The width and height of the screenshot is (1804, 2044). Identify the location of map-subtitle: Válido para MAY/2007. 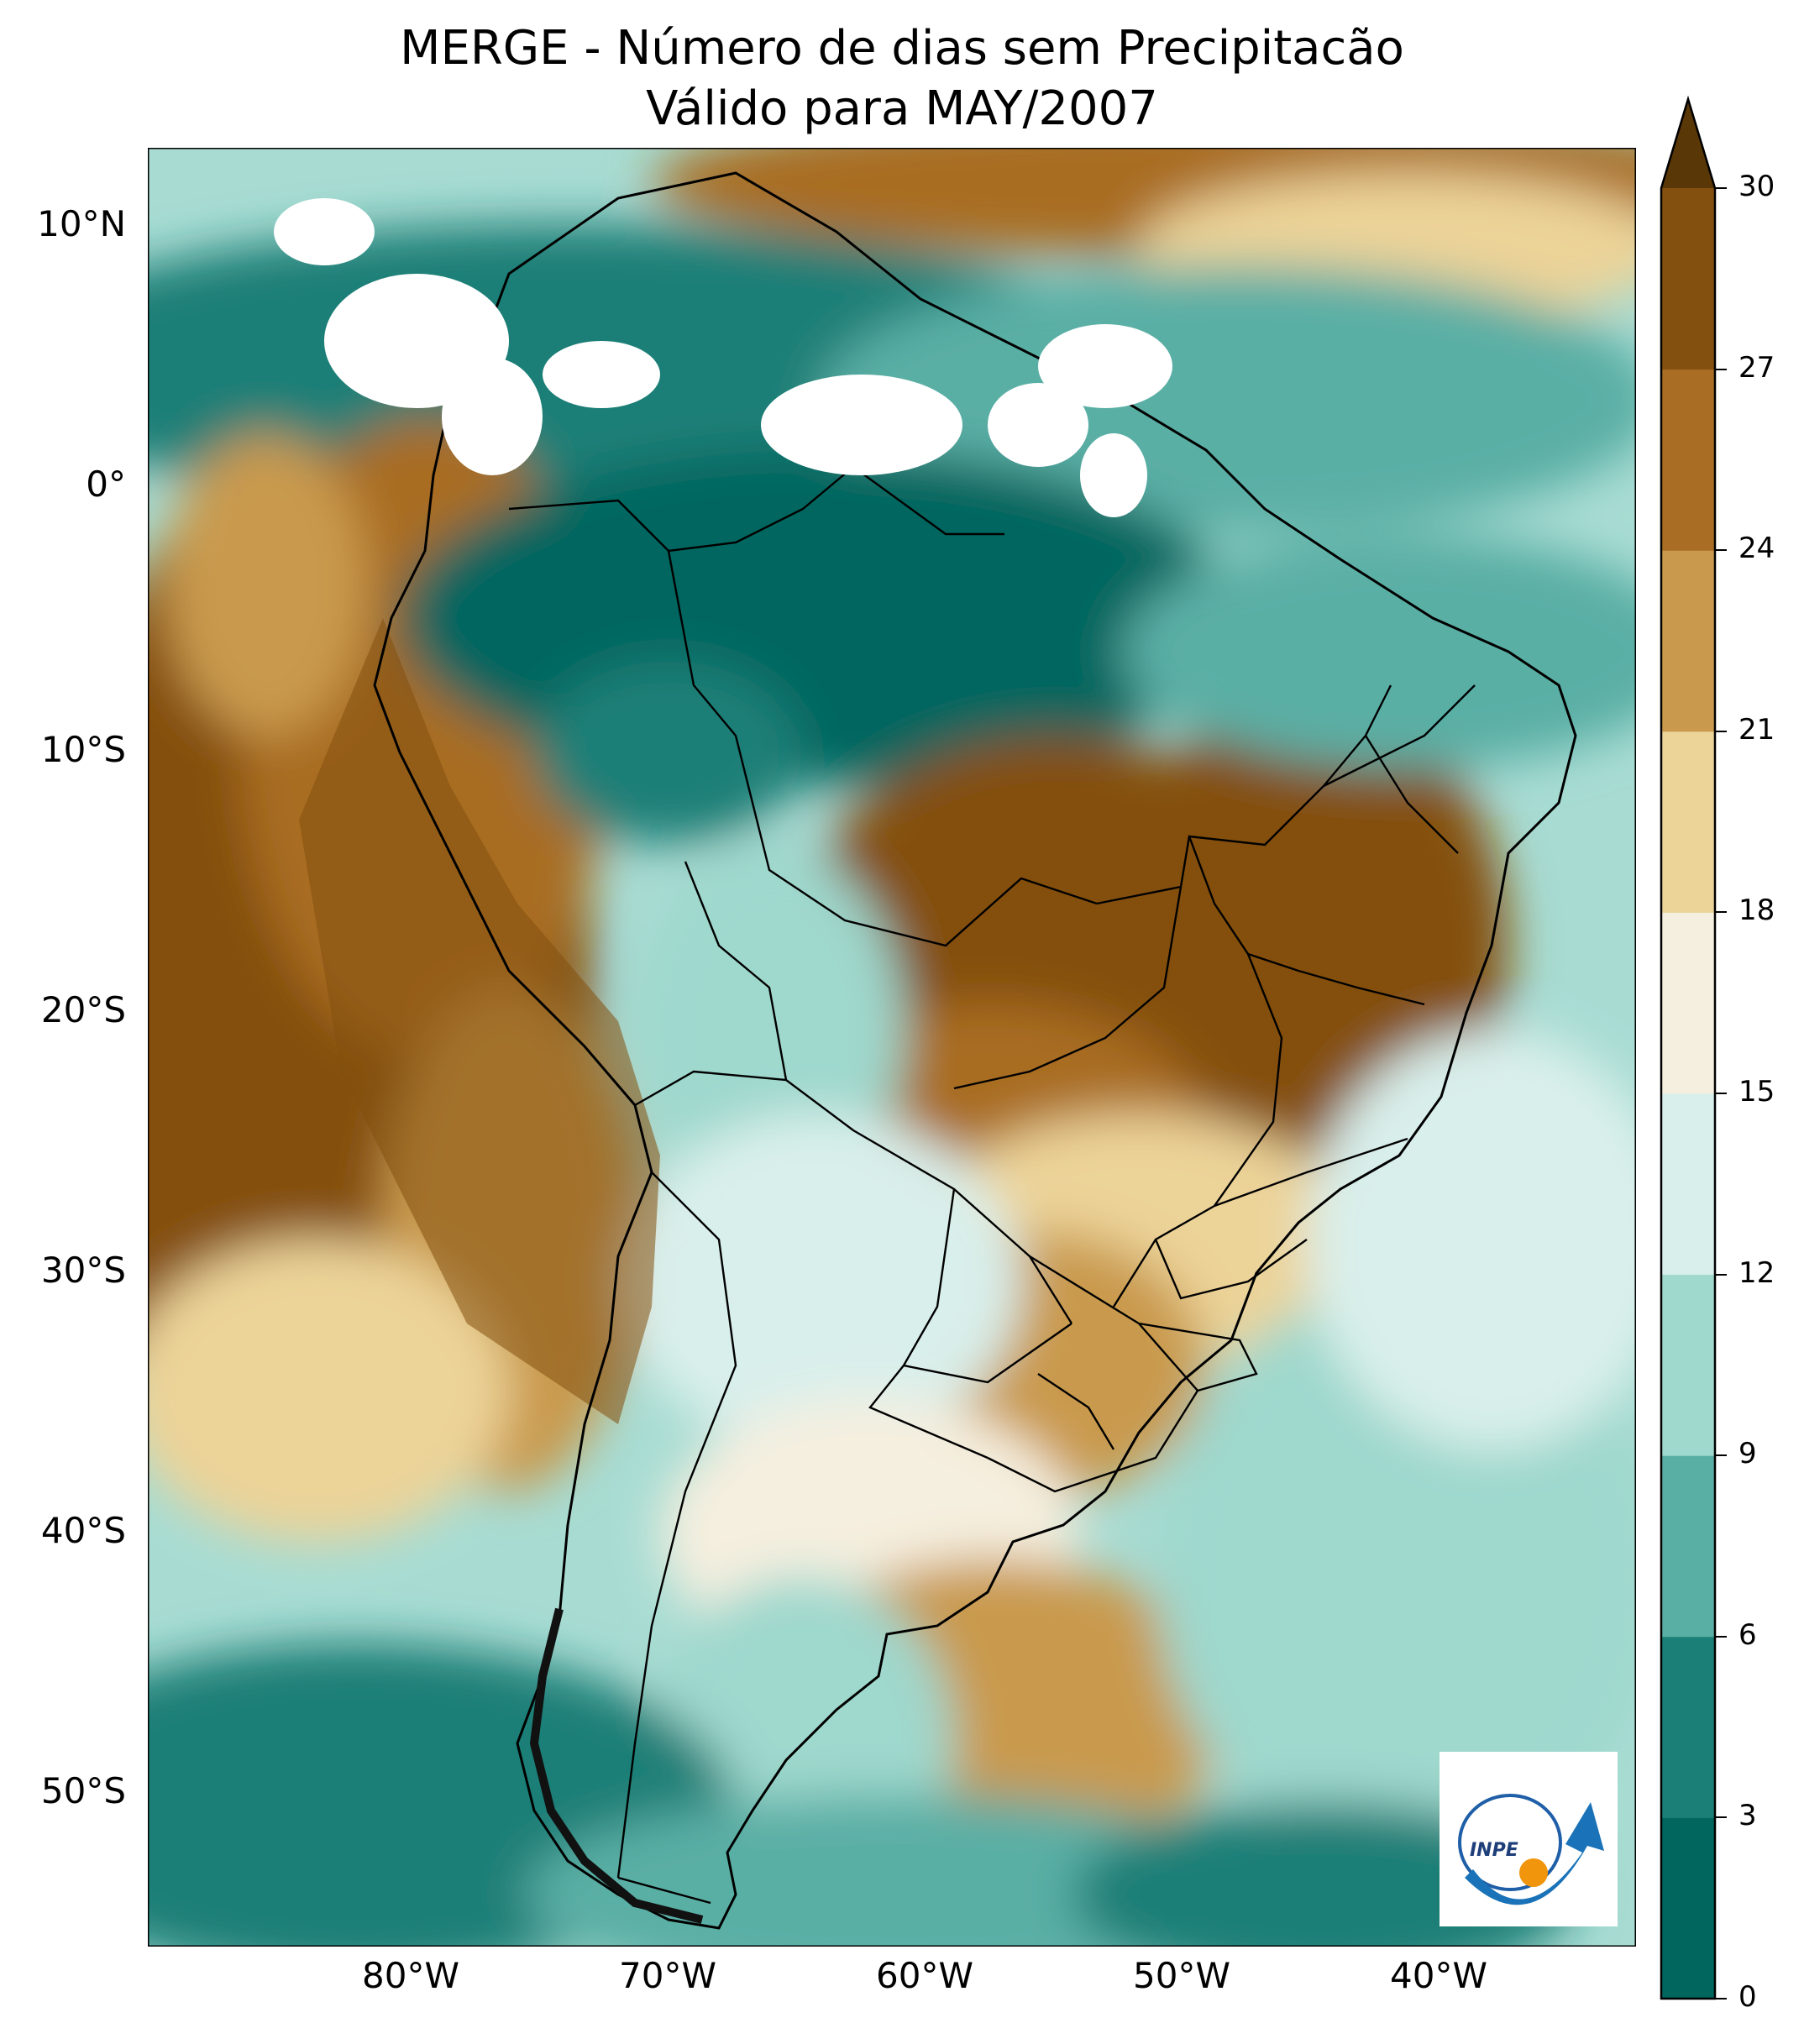
(902, 108).